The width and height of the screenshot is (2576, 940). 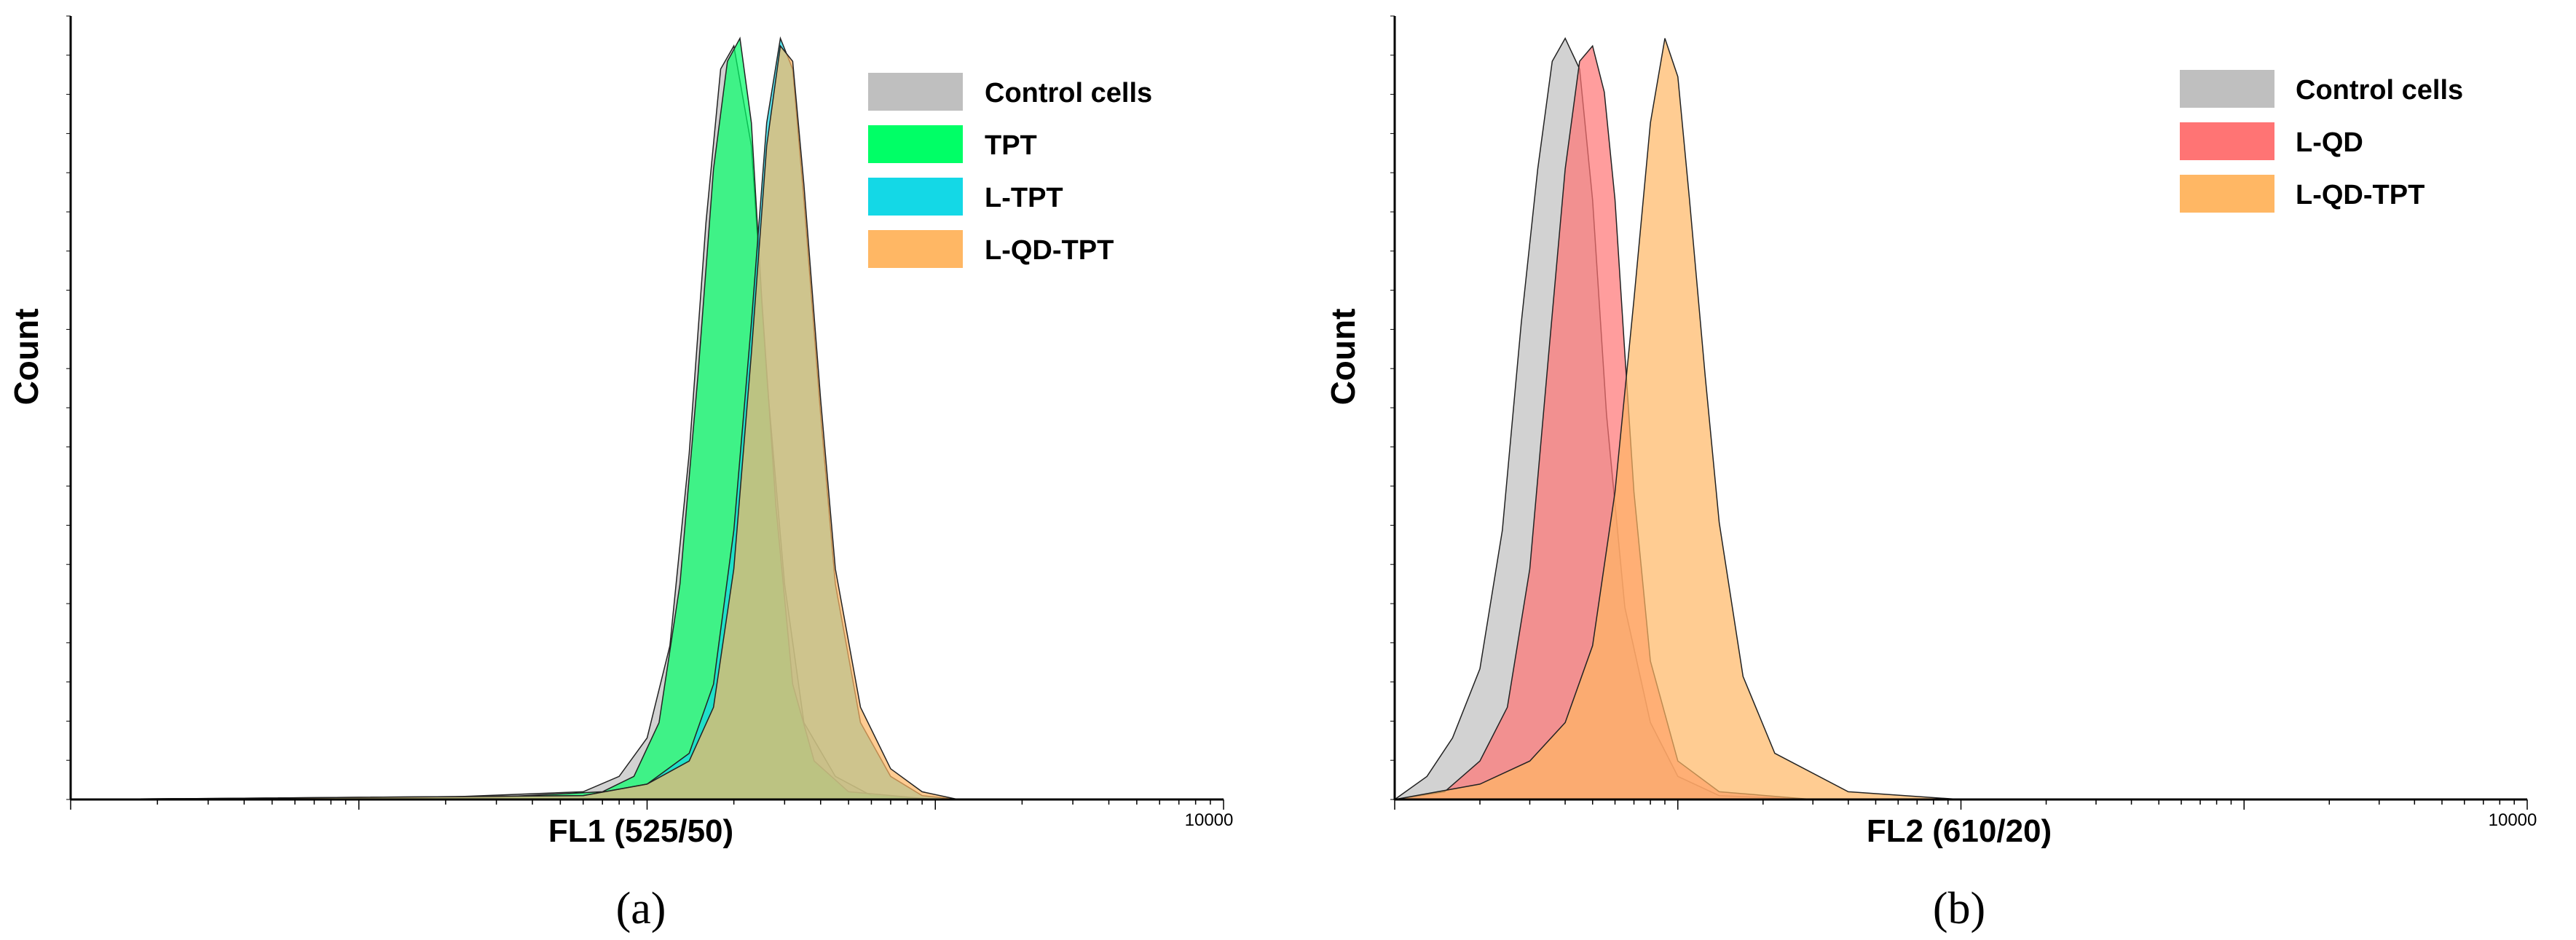 I want to click on x-axis-title: FL1 (525/50), so click(x=640, y=831).